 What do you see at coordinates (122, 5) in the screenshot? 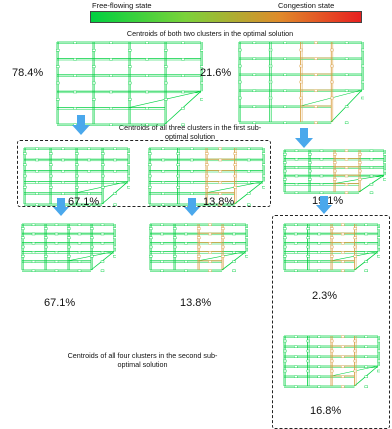
I see `legend-free-label: Free-flowing state` at bounding box center [122, 5].